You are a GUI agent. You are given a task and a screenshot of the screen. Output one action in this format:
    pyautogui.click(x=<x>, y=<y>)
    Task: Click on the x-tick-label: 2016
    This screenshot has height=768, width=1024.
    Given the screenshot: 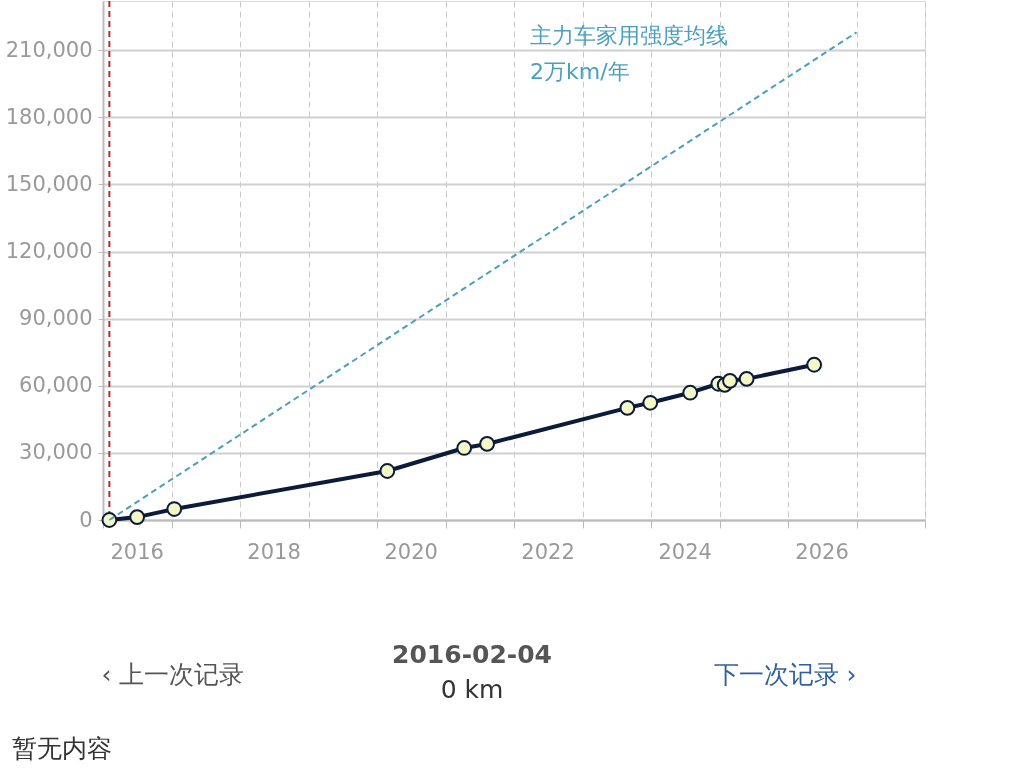 What is the action you would take?
    pyautogui.click(x=137, y=552)
    